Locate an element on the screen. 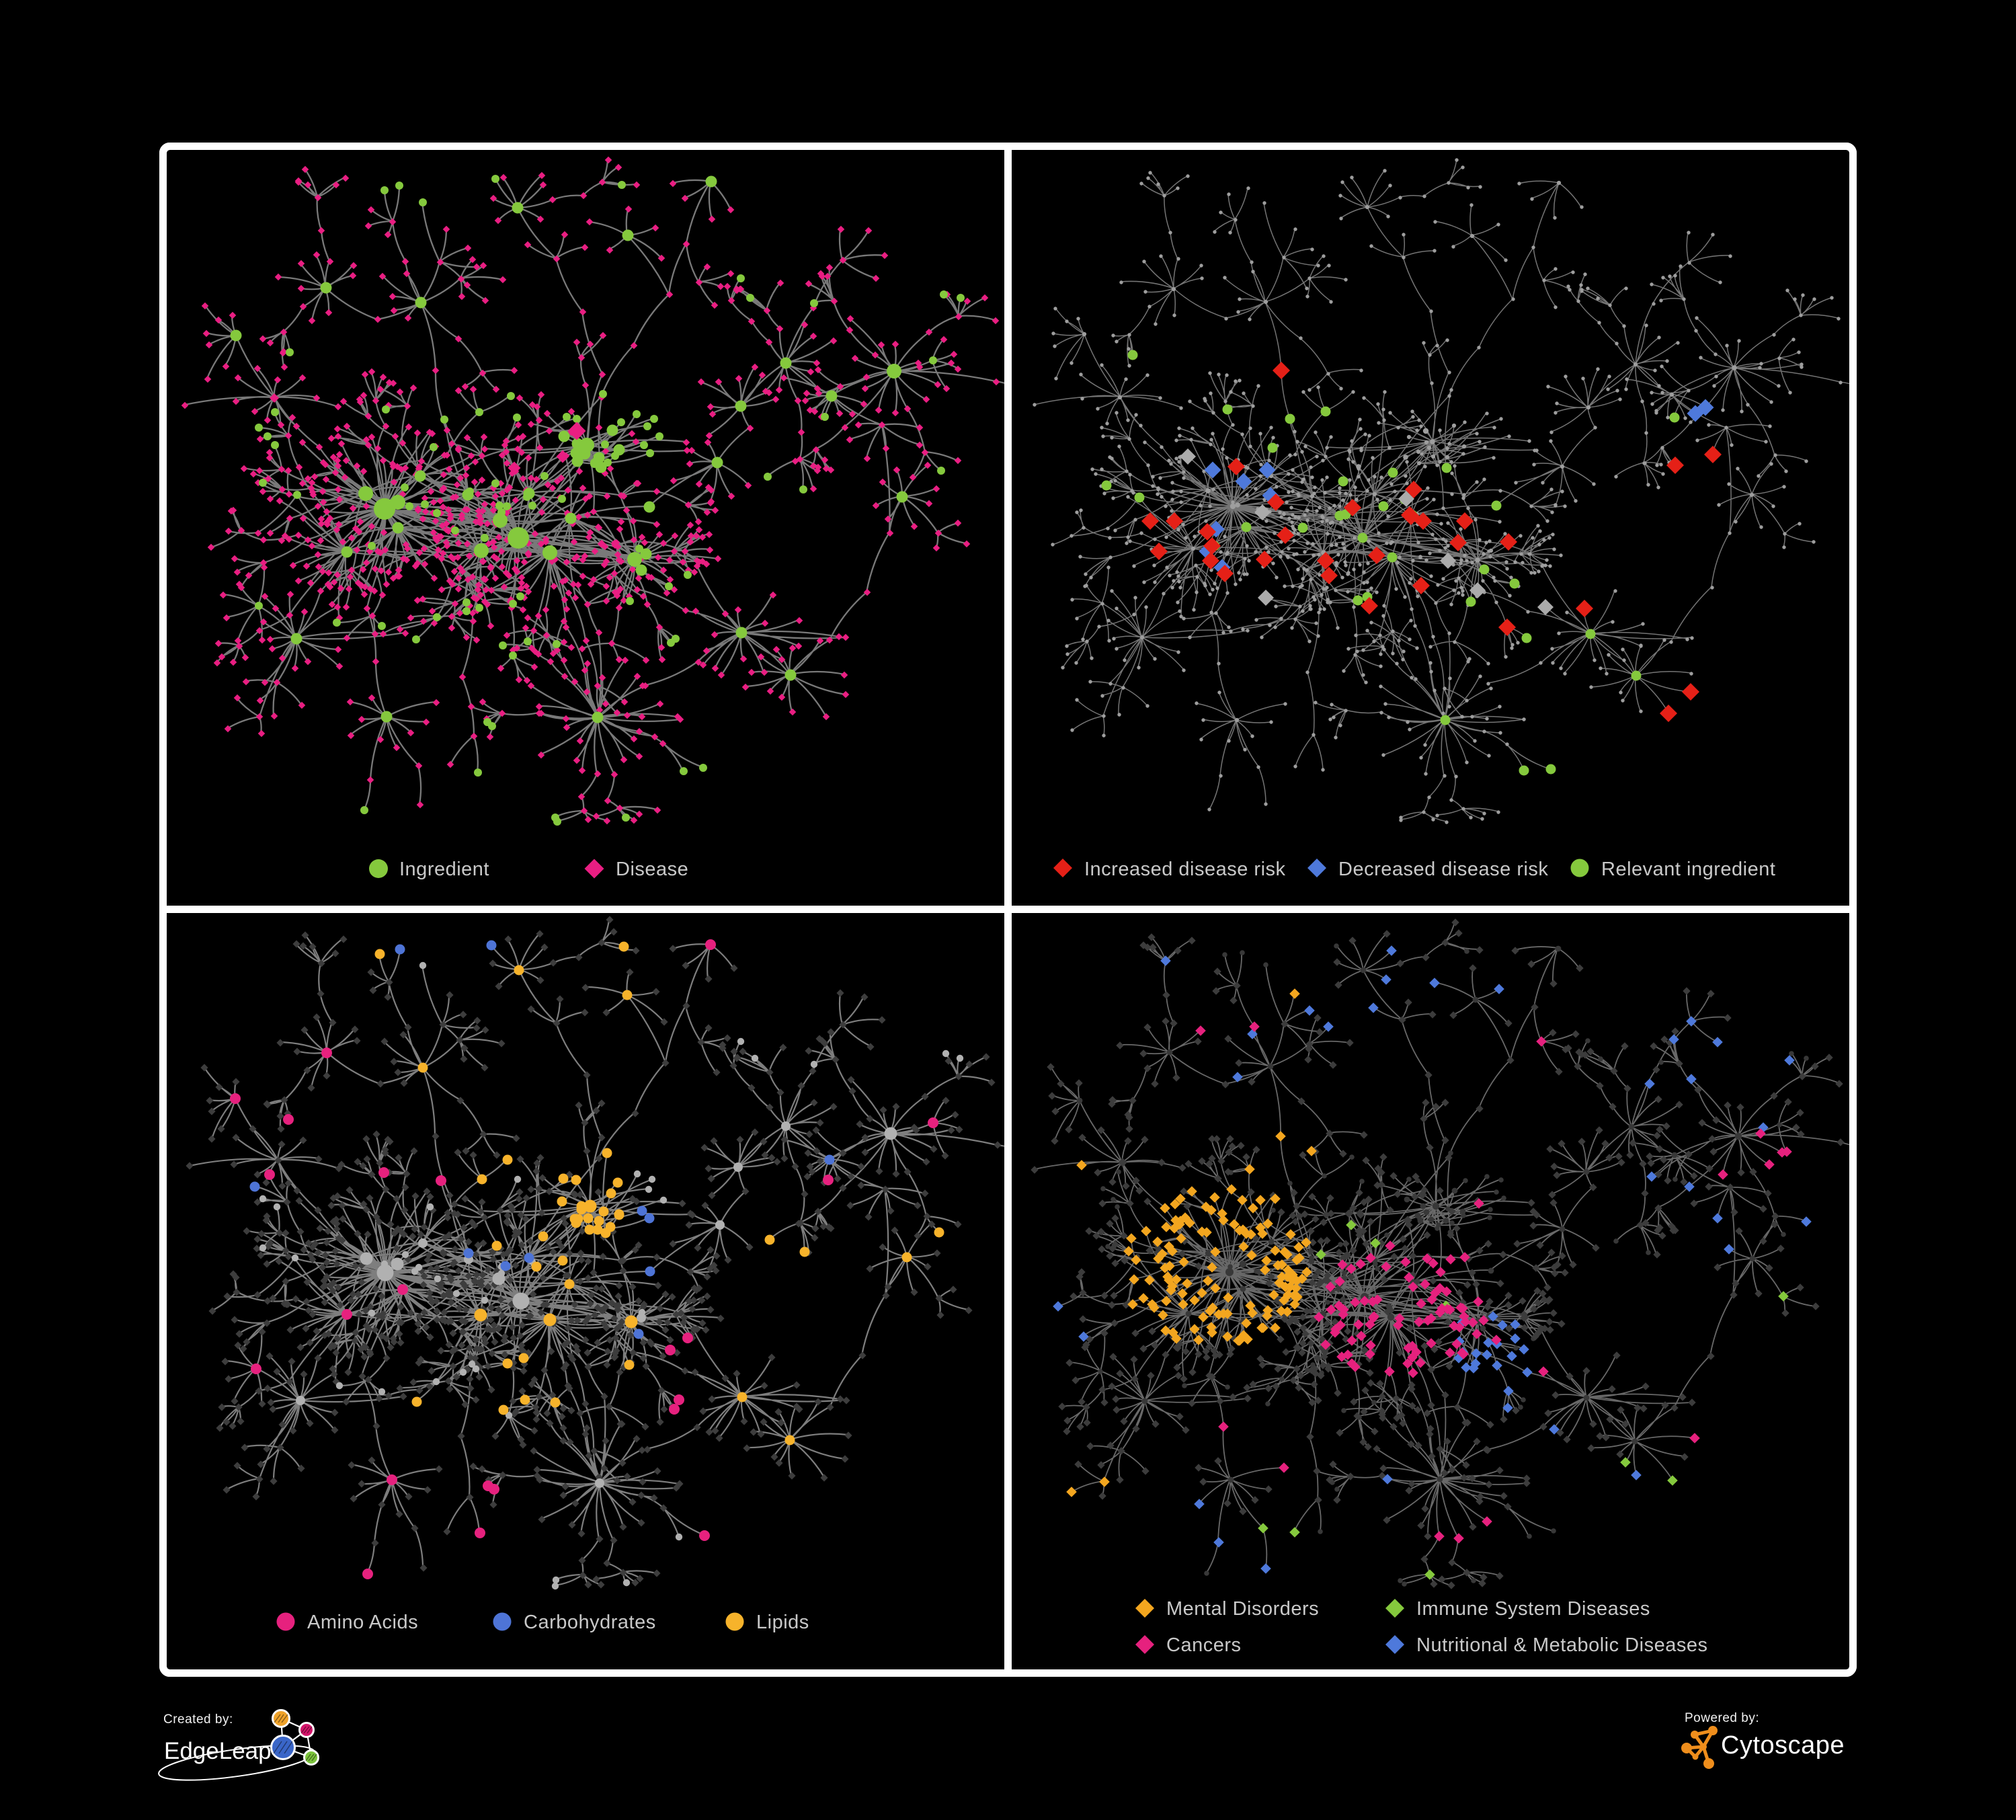 The image size is (2016, 1820). svg-text: Mental Disorders is located at coordinates (1242, 1609).